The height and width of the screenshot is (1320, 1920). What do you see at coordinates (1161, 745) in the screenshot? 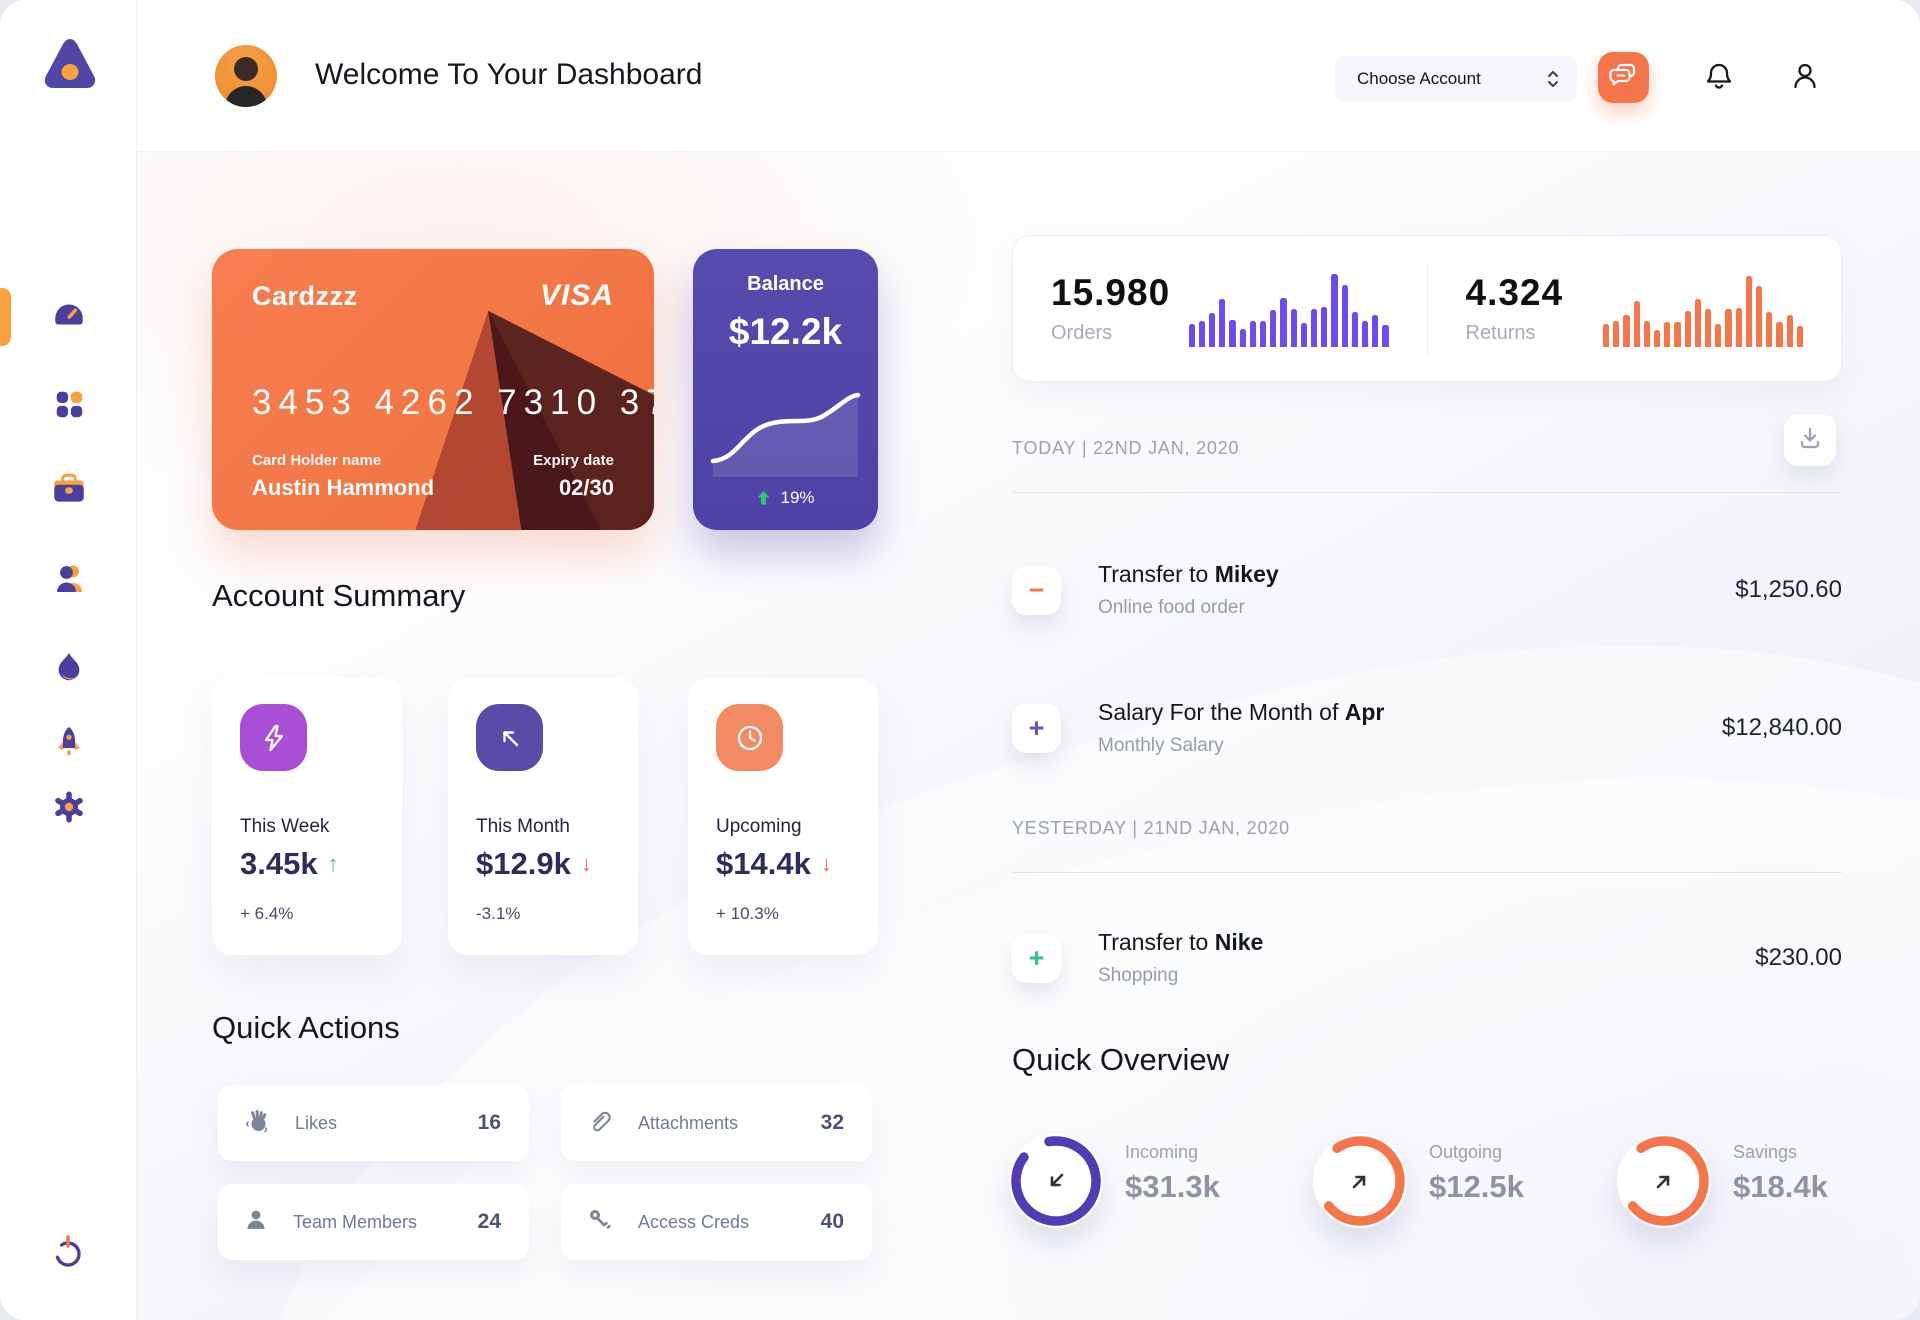
I see `transaction-subtitle: Monthly Salary` at bounding box center [1161, 745].